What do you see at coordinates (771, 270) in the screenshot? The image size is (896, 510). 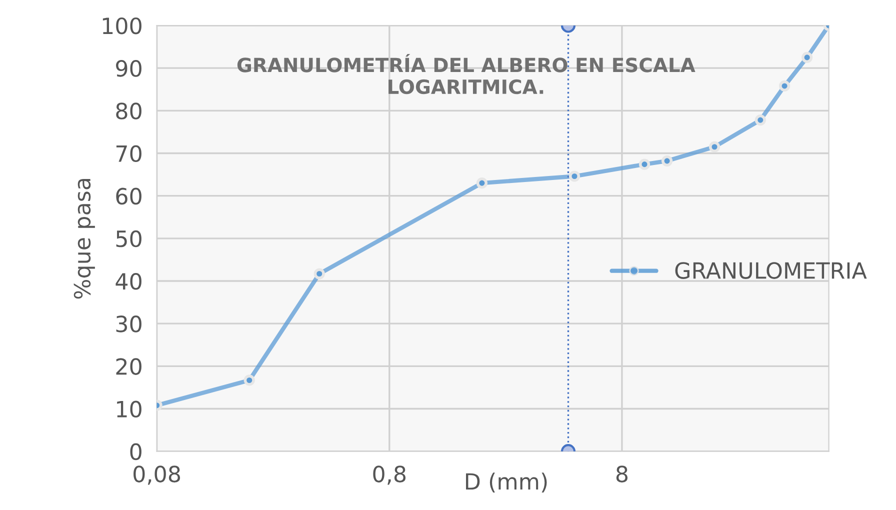 I see `legend-label: GRANULOMETRIA` at bounding box center [771, 270].